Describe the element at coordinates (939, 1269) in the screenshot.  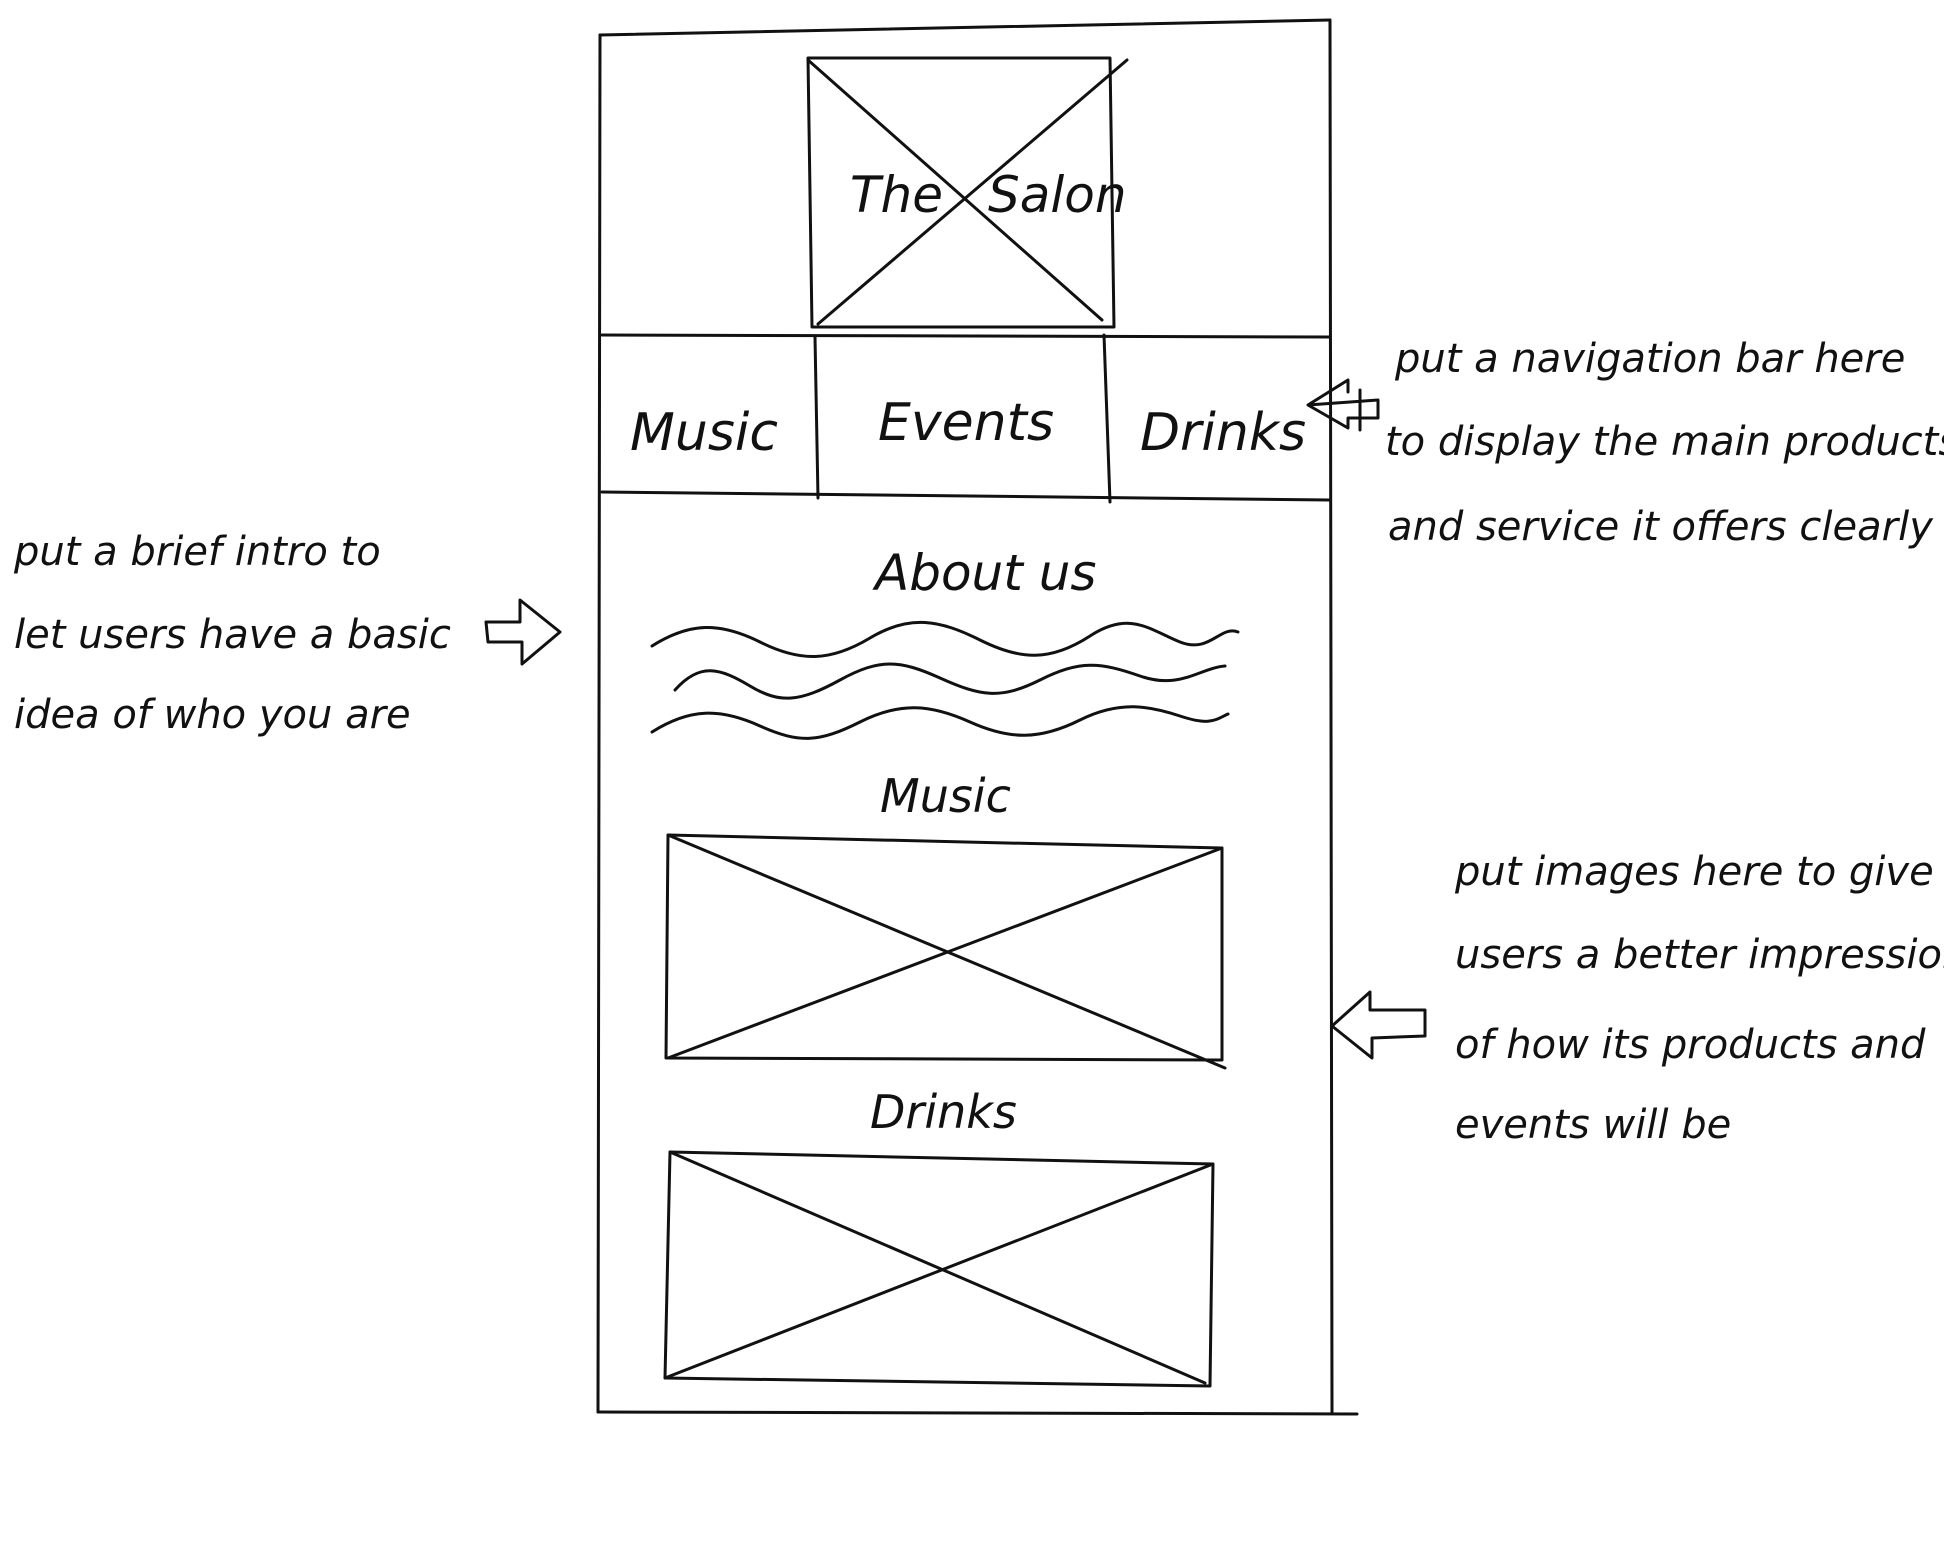
I see `drinks-image-placeholder` at that location.